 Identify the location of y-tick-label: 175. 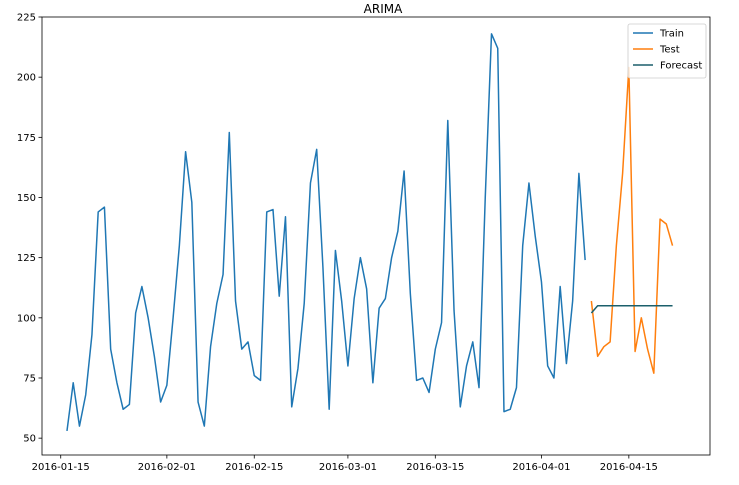
(26, 138).